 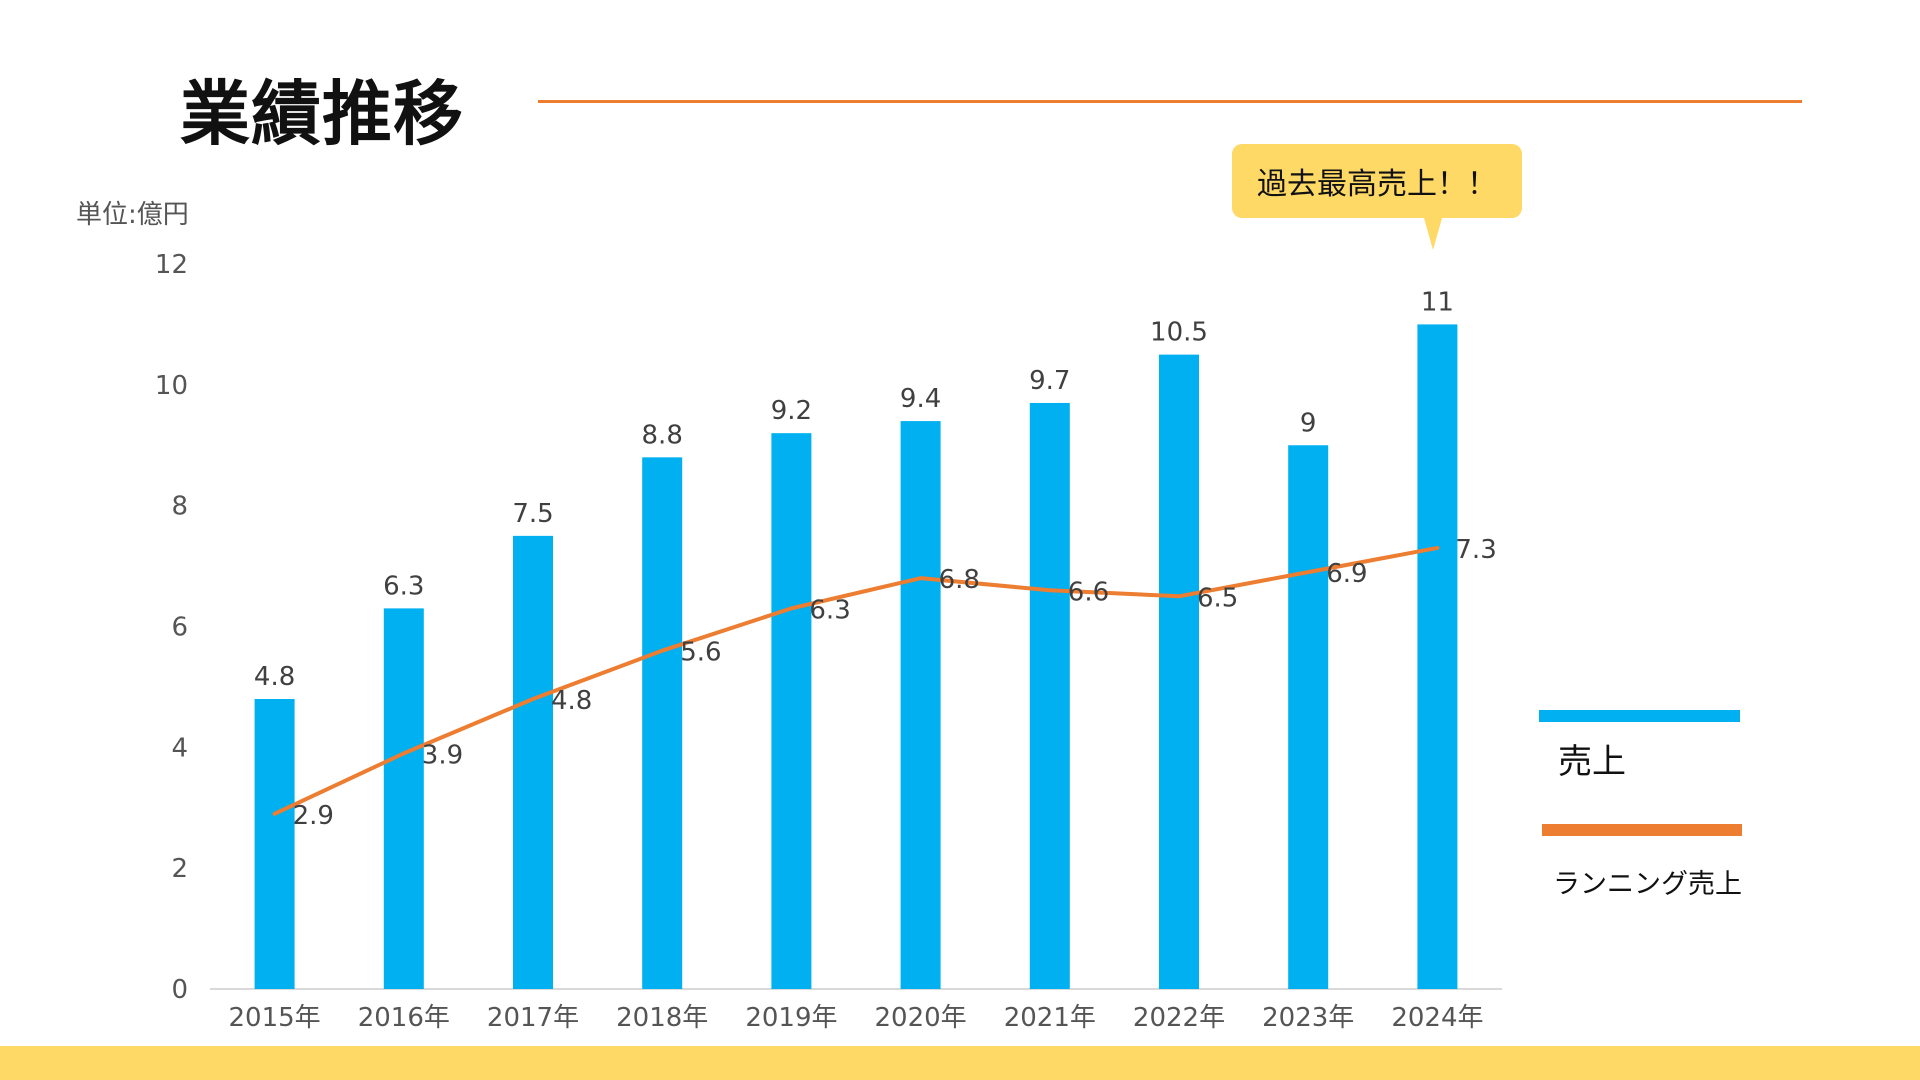 I want to click on y-tick-label: 0, so click(x=179, y=990).